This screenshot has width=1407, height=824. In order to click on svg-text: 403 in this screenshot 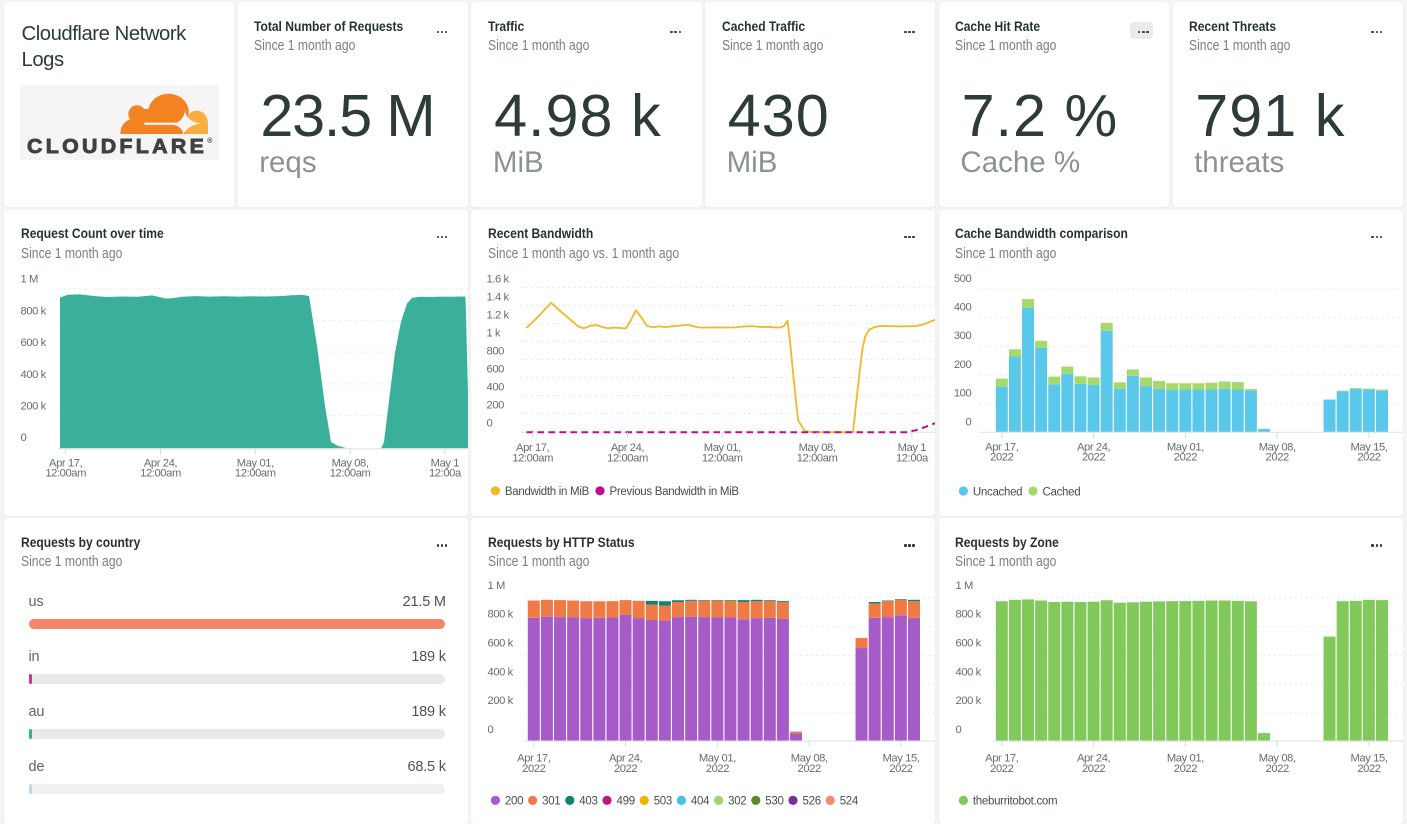, I will do `click(589, 802)`.